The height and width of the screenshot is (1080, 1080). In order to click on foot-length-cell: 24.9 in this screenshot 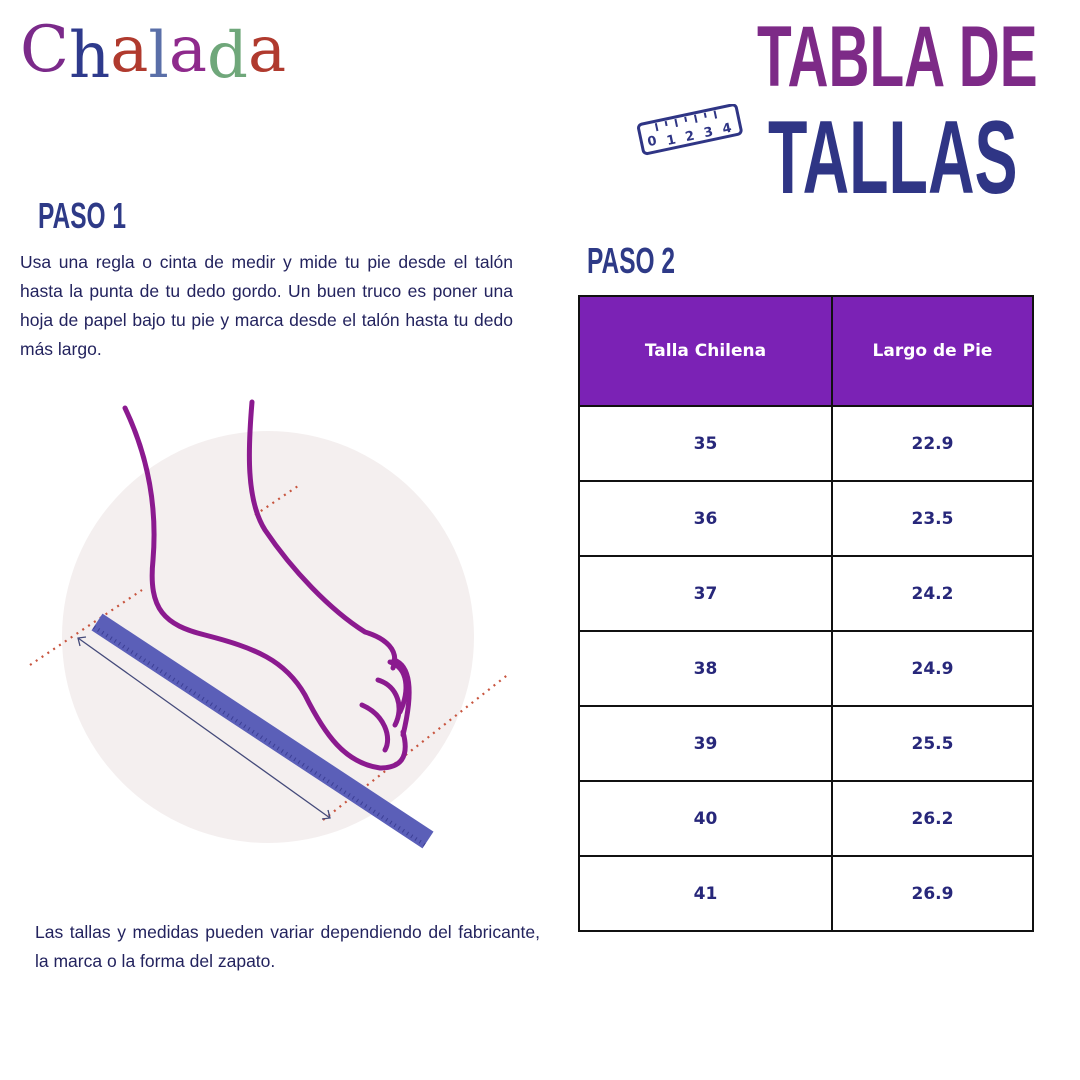, I will do `click(932, 668)`.